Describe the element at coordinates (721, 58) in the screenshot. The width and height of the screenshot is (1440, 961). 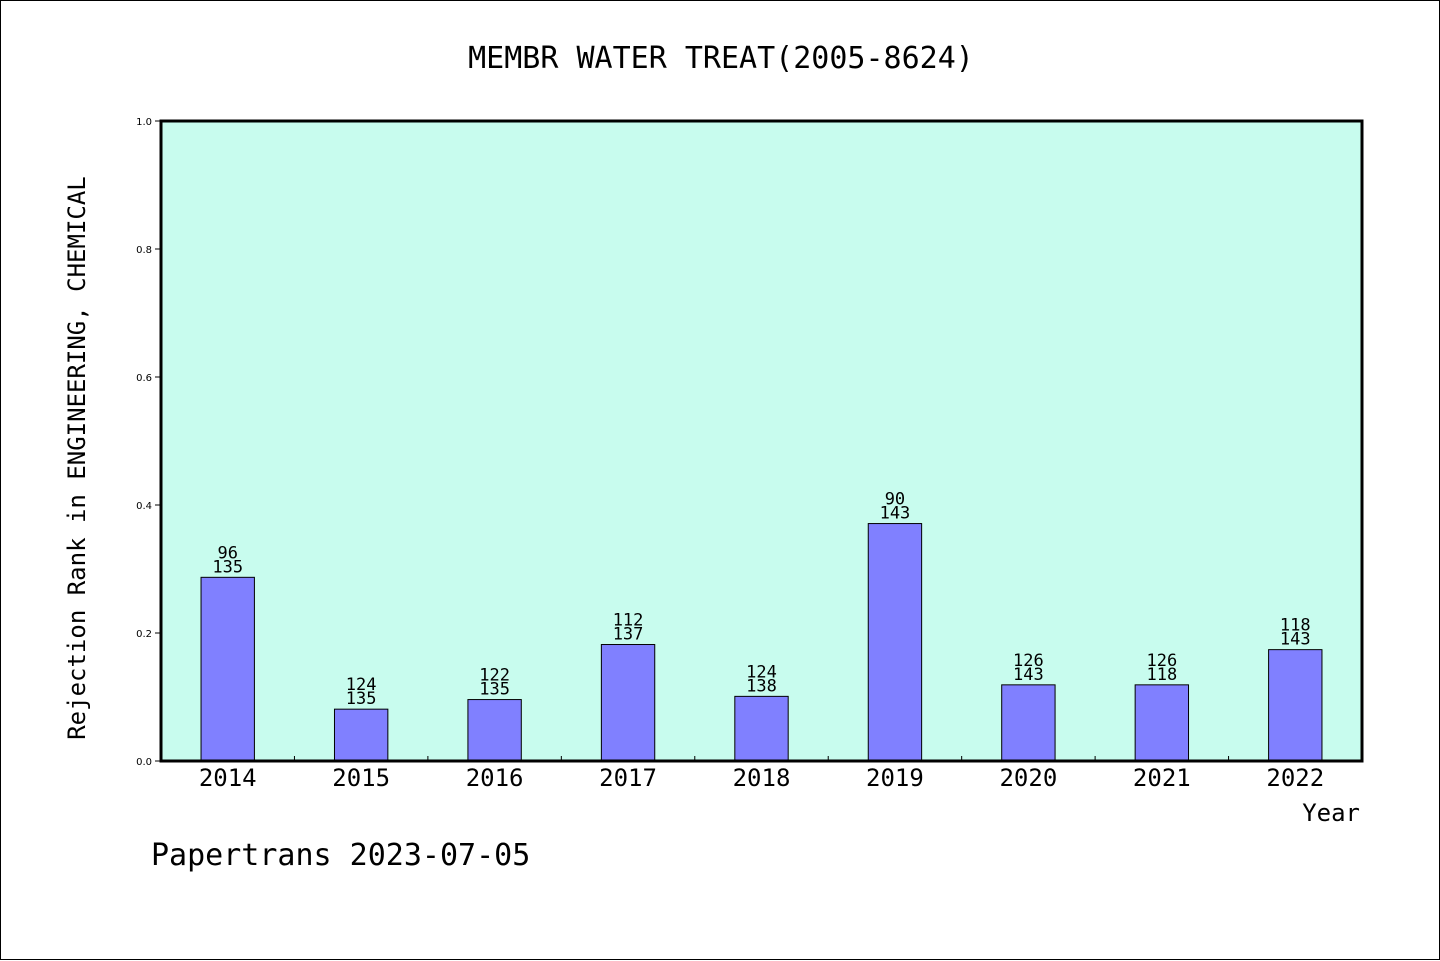
I see `chart-title: MEMBR WATER TREAT(2005-8624)` at that location.